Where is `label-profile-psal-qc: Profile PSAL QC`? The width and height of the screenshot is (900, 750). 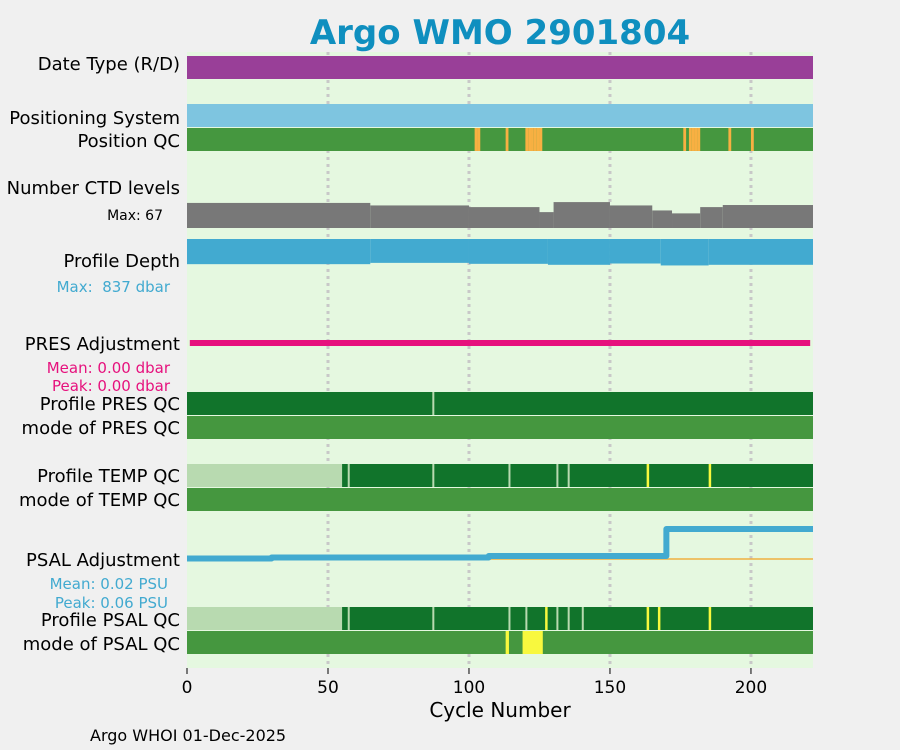 label-profile-psal-qc: Profile PSAL QC is located at coordinates (110, 620).